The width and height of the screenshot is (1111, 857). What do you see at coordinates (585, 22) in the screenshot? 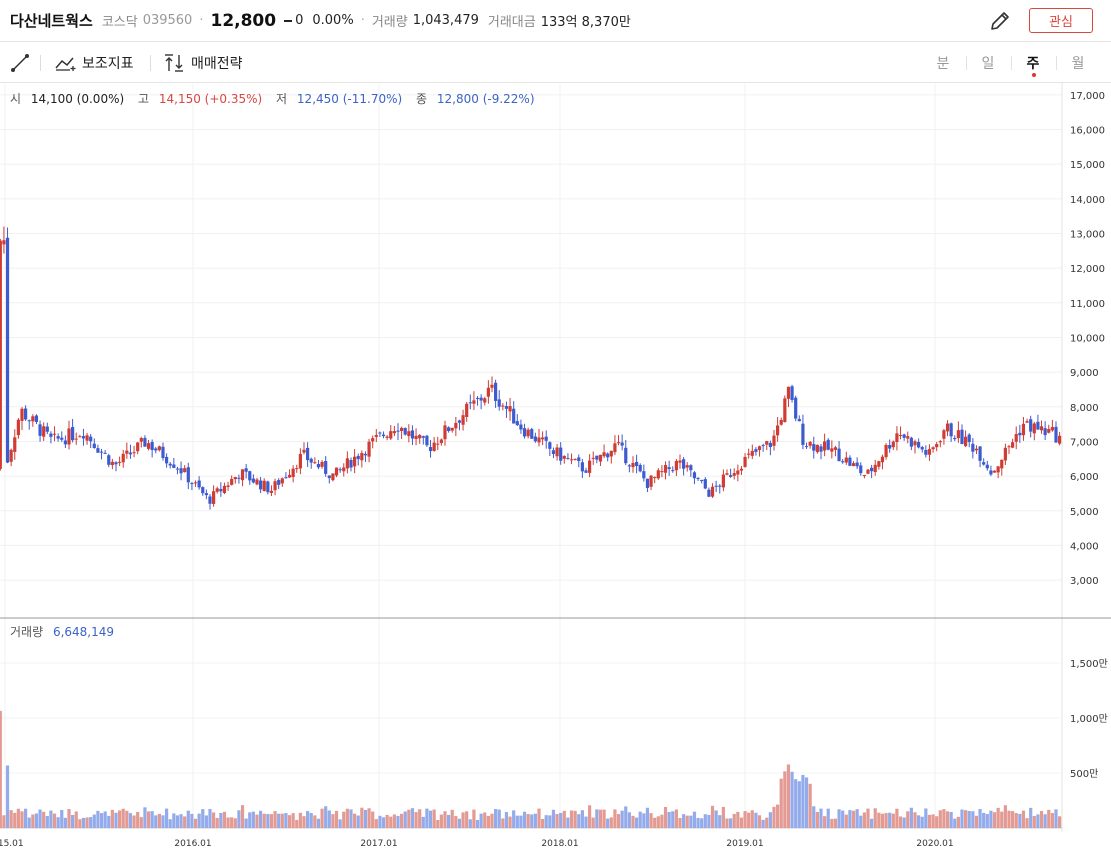
I see `amount-value: 133억 8,370만` at bounding box center [585, 22].